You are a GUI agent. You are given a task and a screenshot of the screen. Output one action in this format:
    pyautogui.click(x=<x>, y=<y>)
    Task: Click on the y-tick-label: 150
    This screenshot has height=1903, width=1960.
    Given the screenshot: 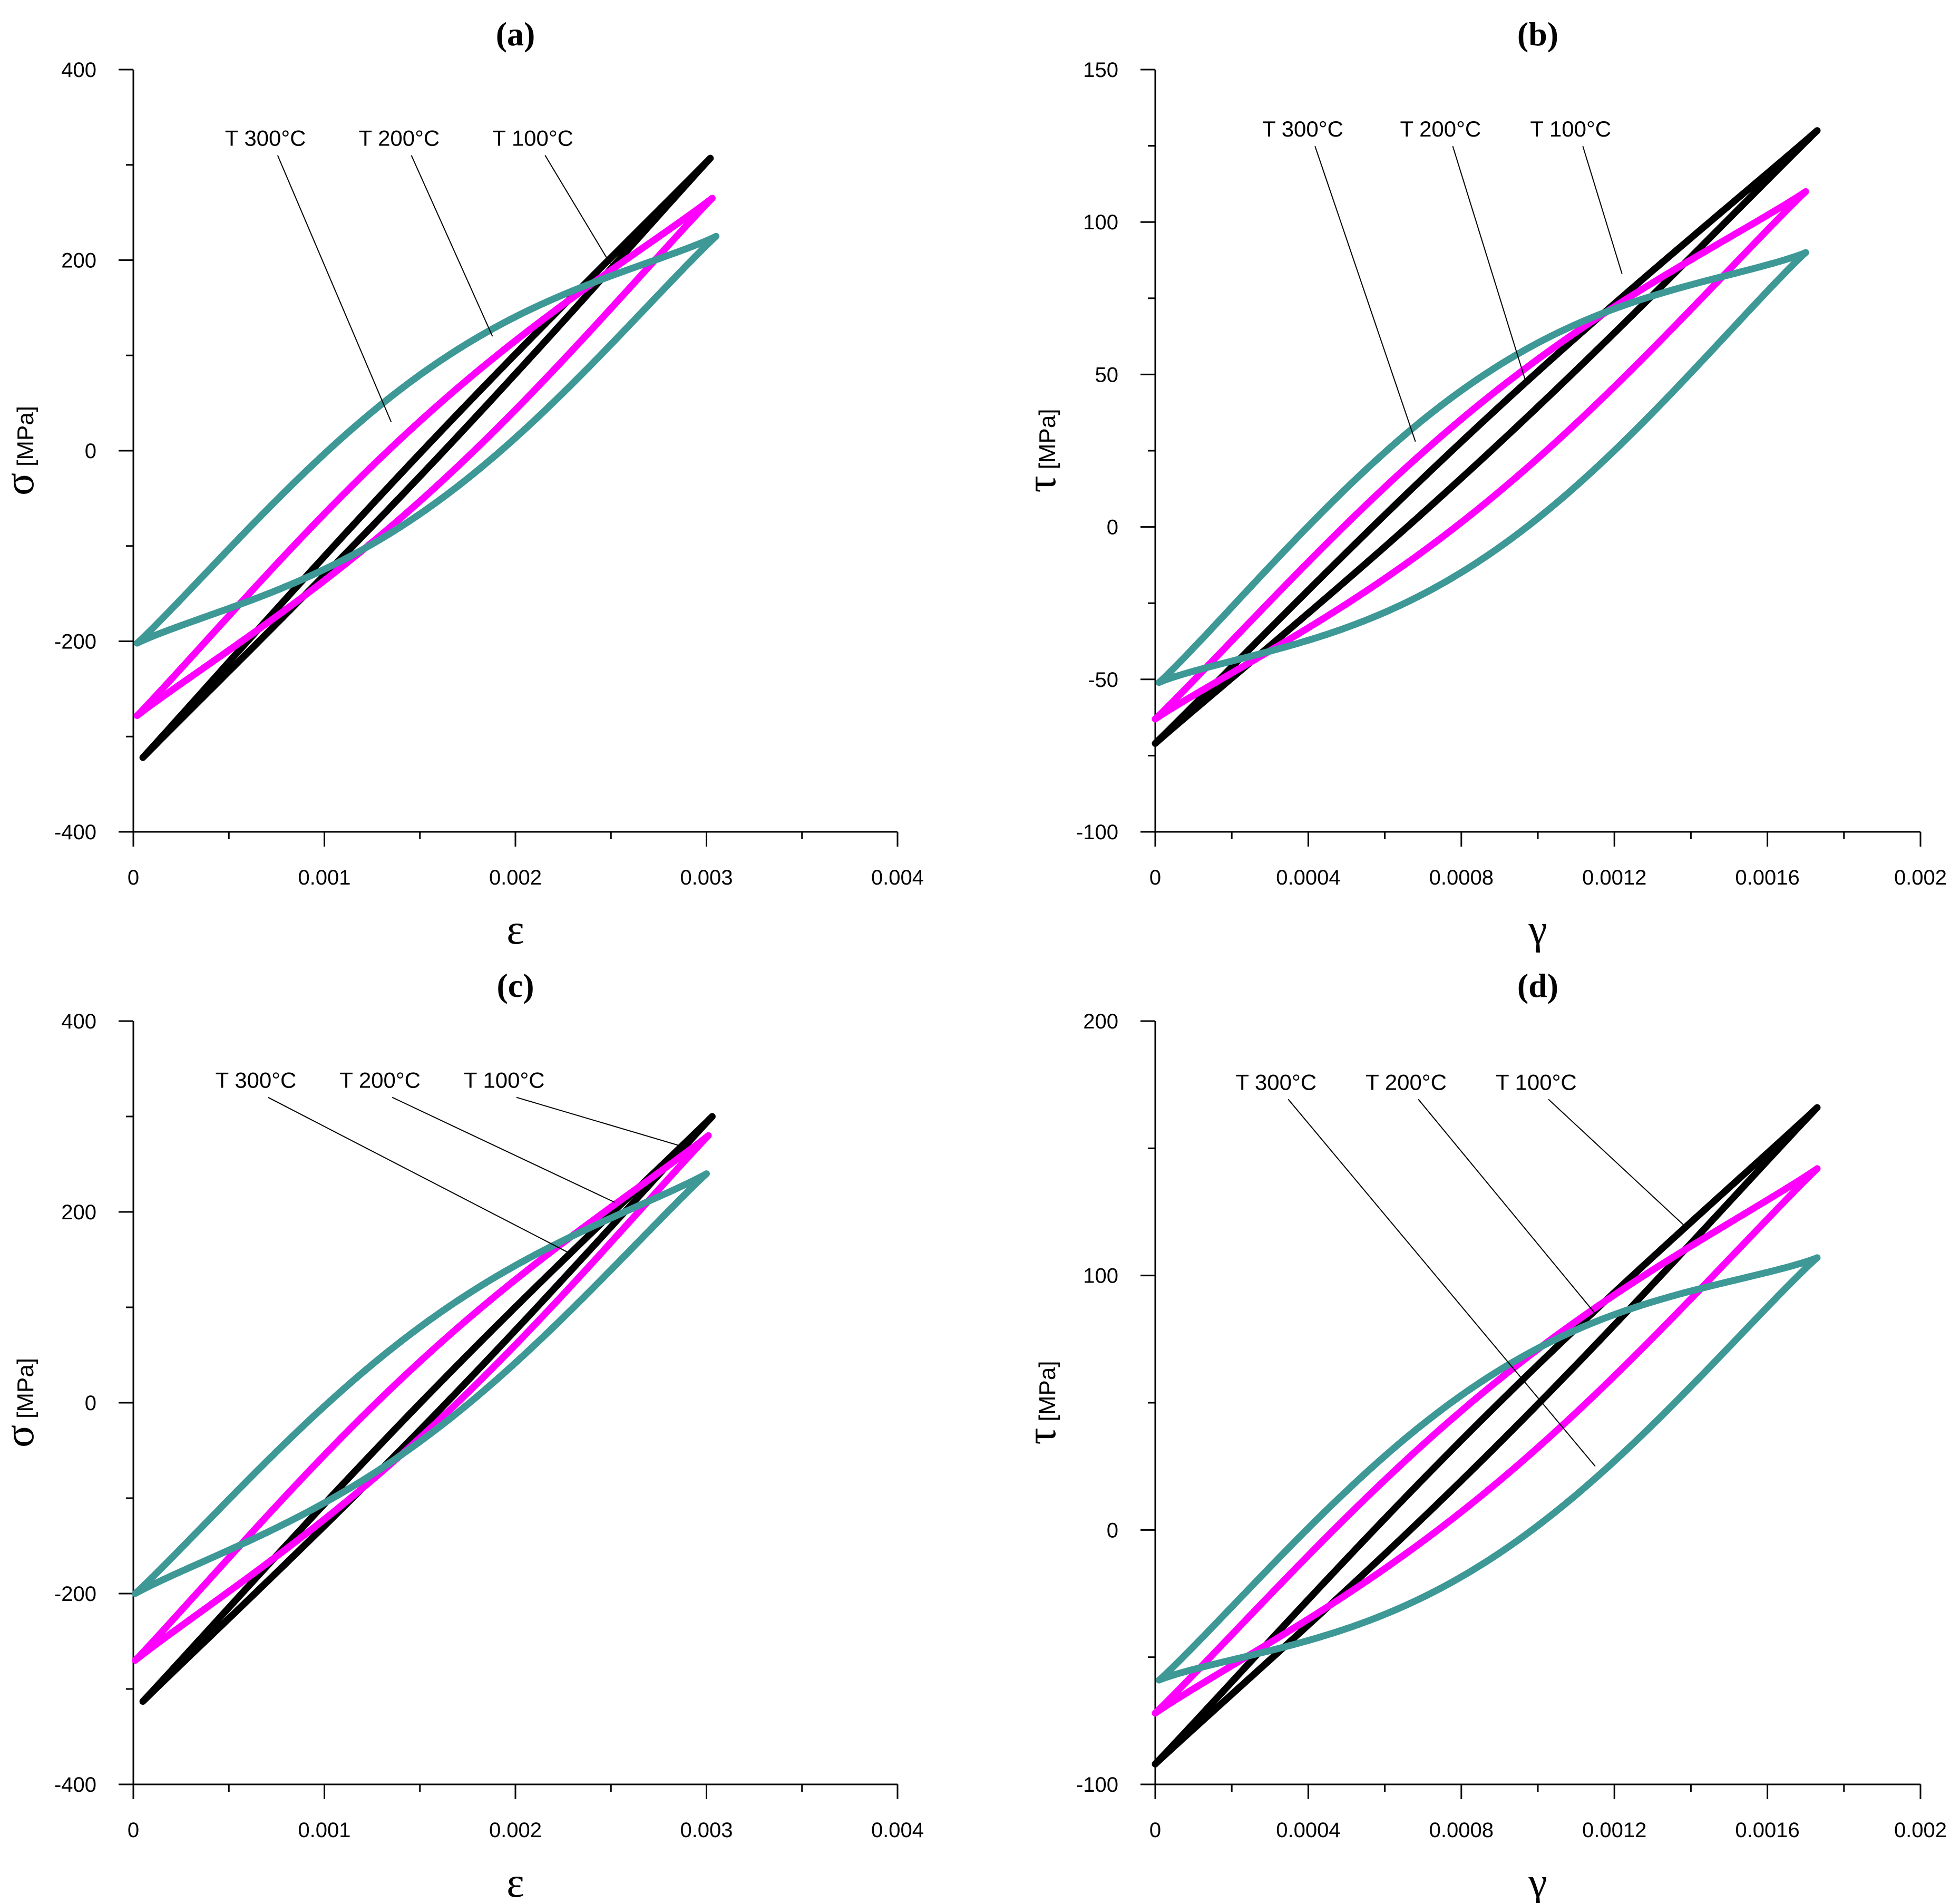 What is the action you would take?
    pyautogui.click(x=1100, y=70)
    